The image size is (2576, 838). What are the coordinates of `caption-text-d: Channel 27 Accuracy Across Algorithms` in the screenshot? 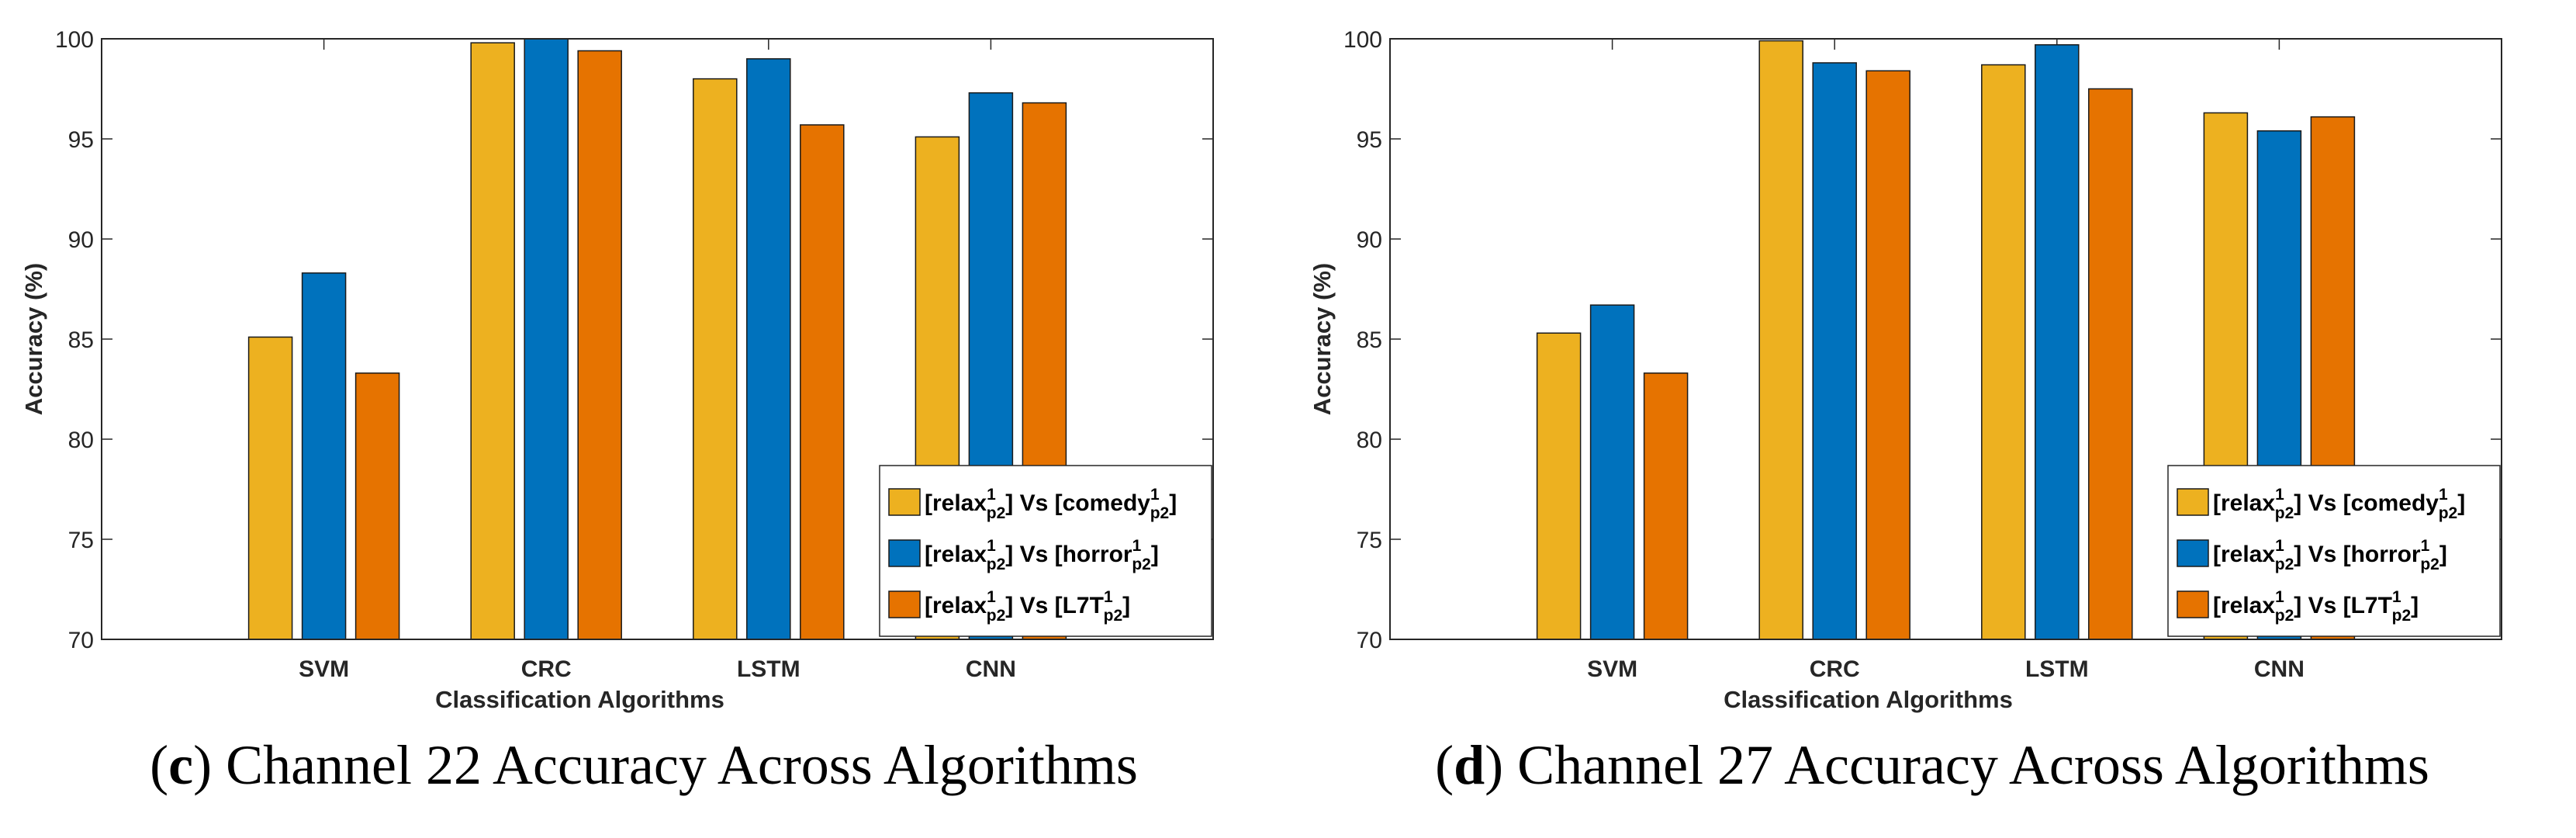 It's located at (1973, 765).